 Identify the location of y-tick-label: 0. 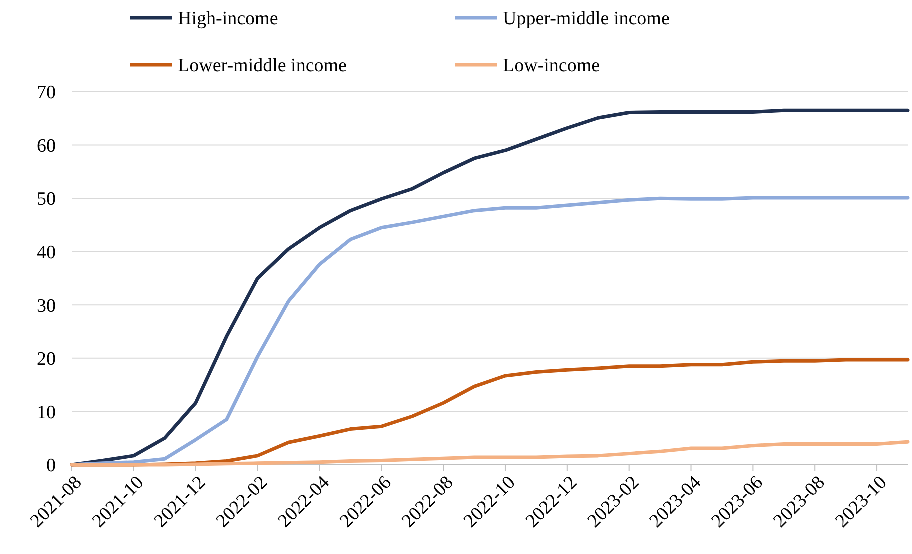
(51, 466).